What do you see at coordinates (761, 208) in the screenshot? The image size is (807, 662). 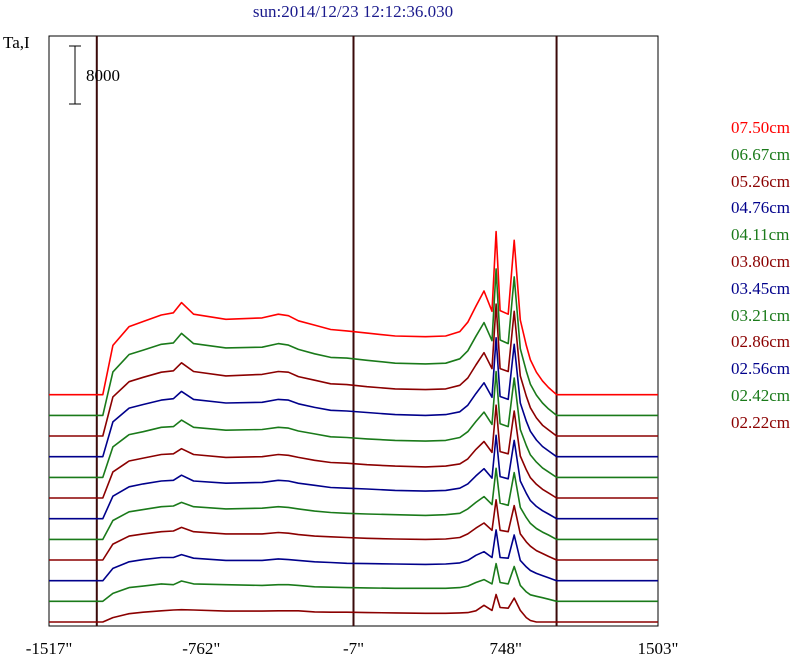 I see `legend-item: 04.76cm` at bounding box center [761, 208].